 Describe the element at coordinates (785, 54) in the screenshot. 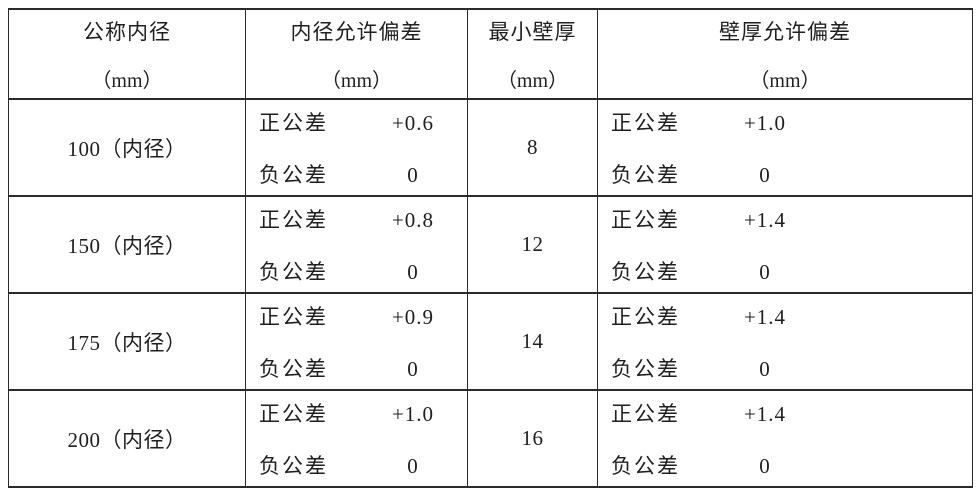

I see `header-wall-thickness-tolerance: 壁厚允许偏差 （mm）` at that location.